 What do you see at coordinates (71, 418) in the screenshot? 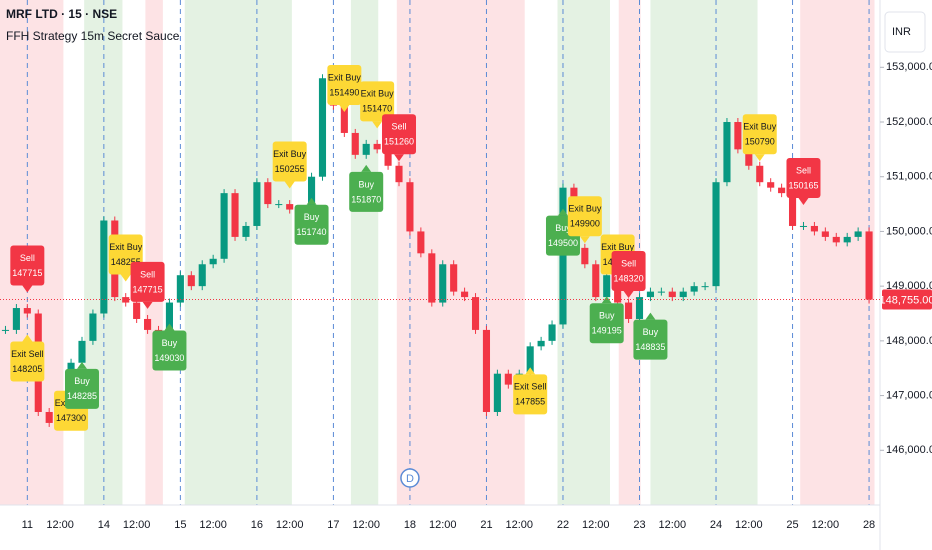
I see `signal-price: 147300` at bounding box center [71, 418].